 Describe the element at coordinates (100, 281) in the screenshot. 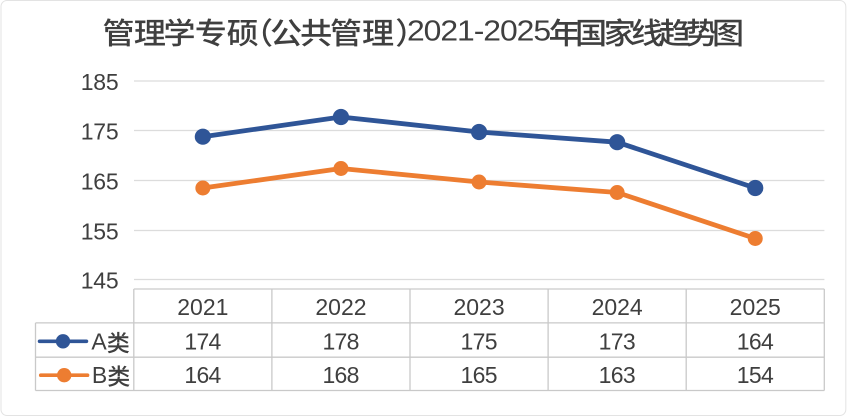

I see `svg-text: 145` at that location.